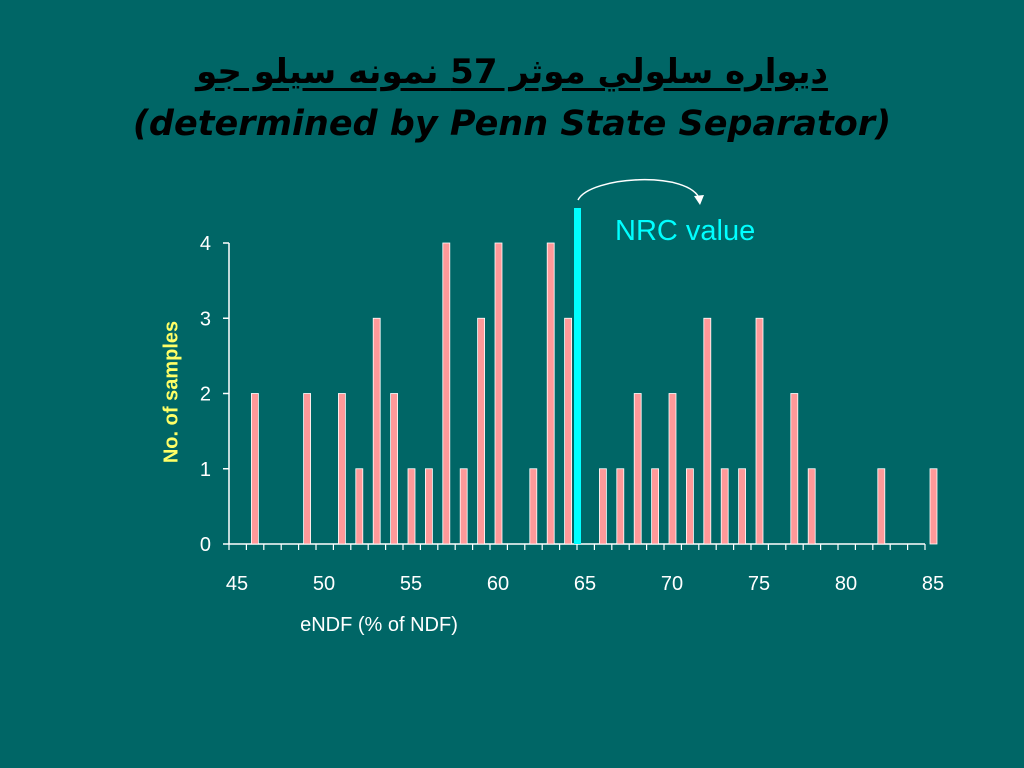 This screenshot has width=1024, height=768. What do you see at coordinates (846, 584) in the screenshot?
I see `x-tick-label: 80` at bounding box center [846, 584].